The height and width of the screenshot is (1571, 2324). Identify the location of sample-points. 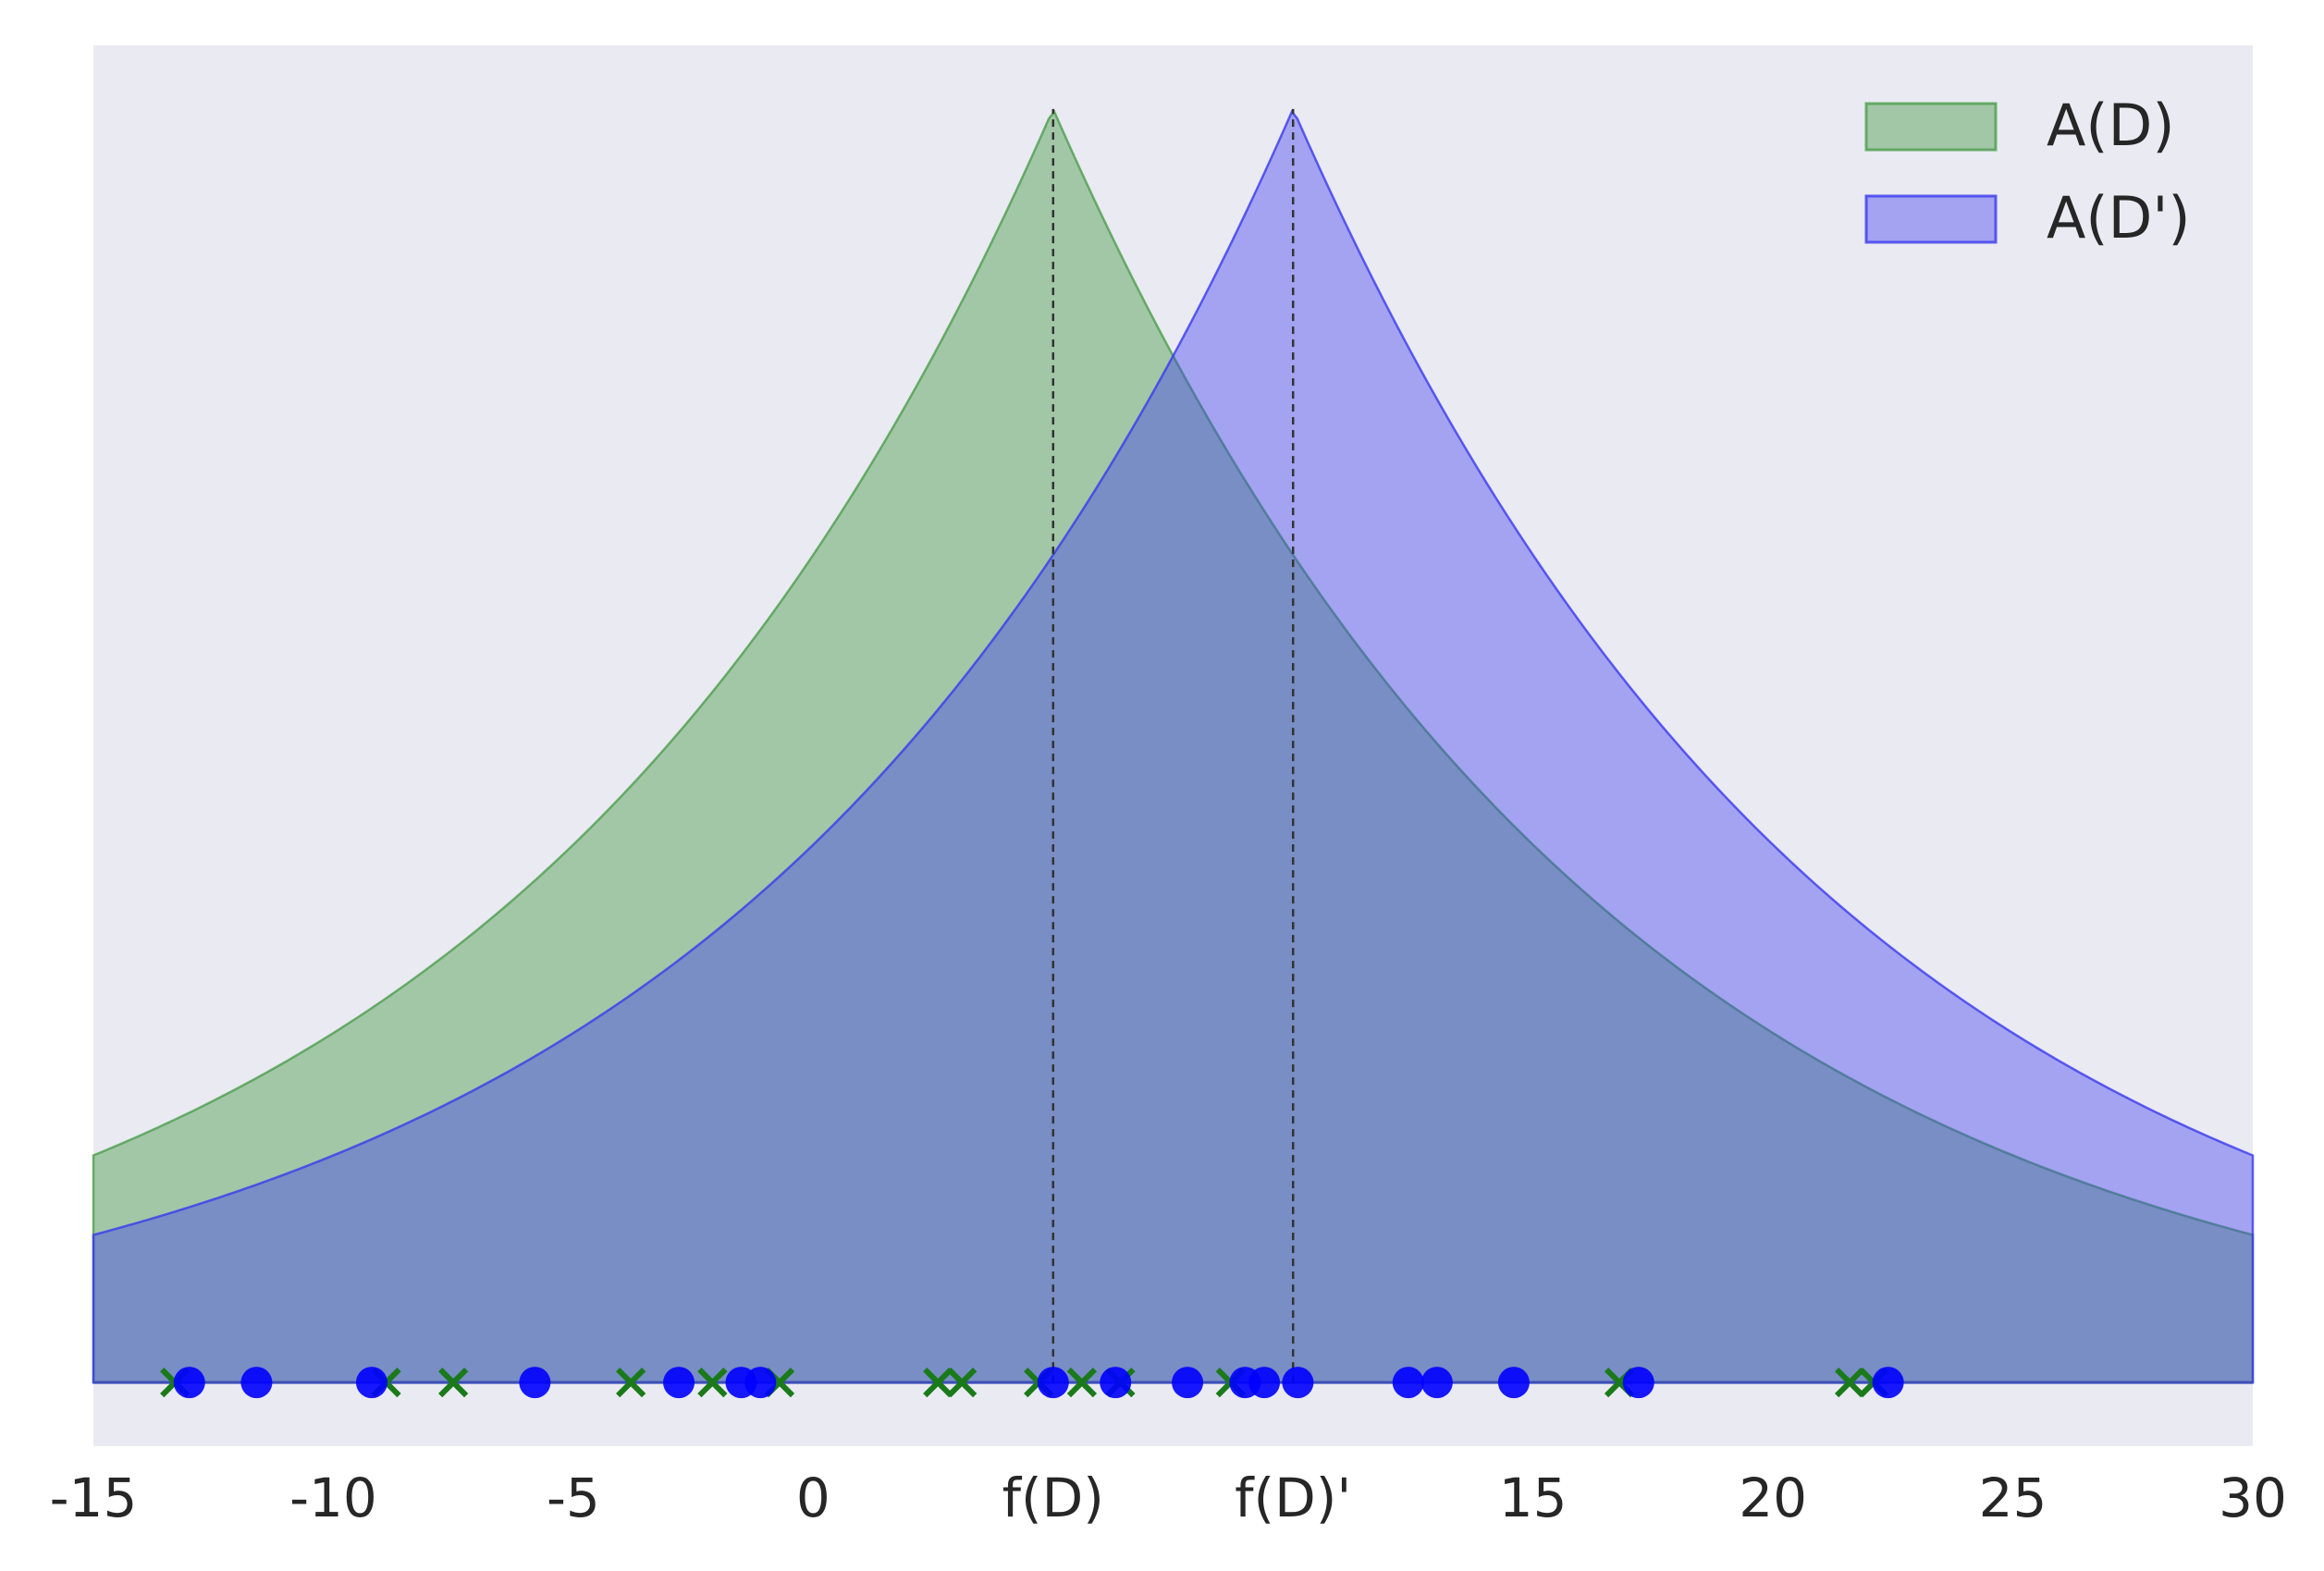
(1032, 1383).